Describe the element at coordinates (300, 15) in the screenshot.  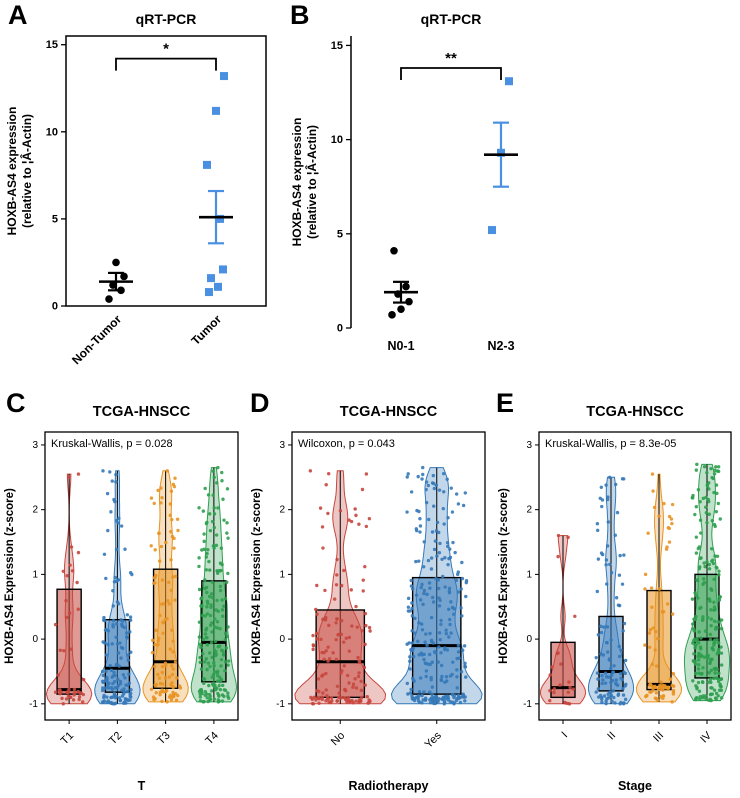
I see `panel-letter-b: B` at that location.